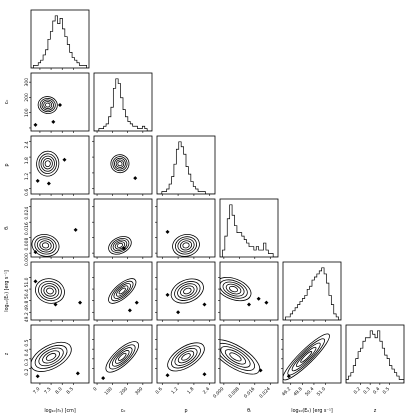 Image resolution: width=415 pixels, height=415 pixels. I want to click on y-tick-label: 2.4, so click(27, 144).